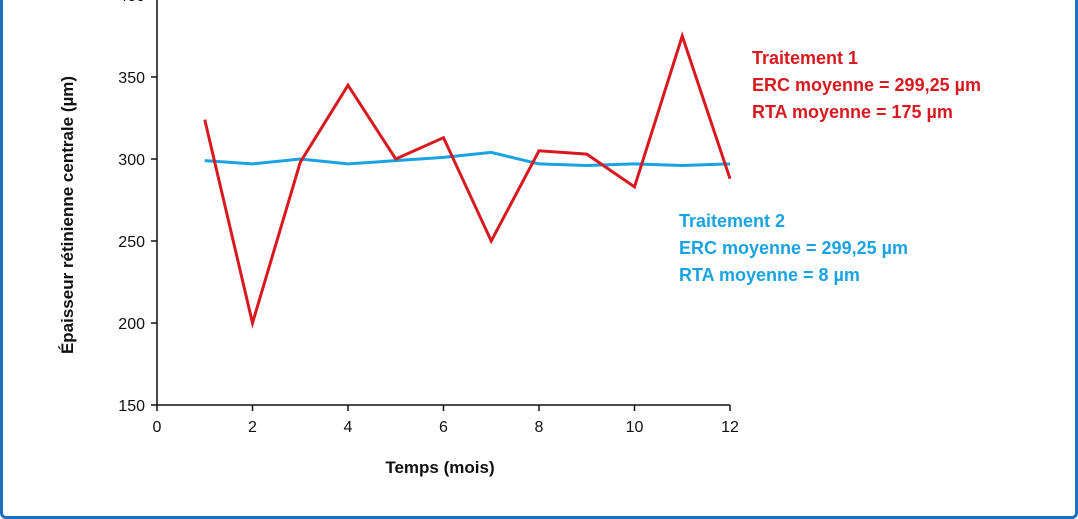  I want to click on y-tick-label: 250, so click(131, 242).